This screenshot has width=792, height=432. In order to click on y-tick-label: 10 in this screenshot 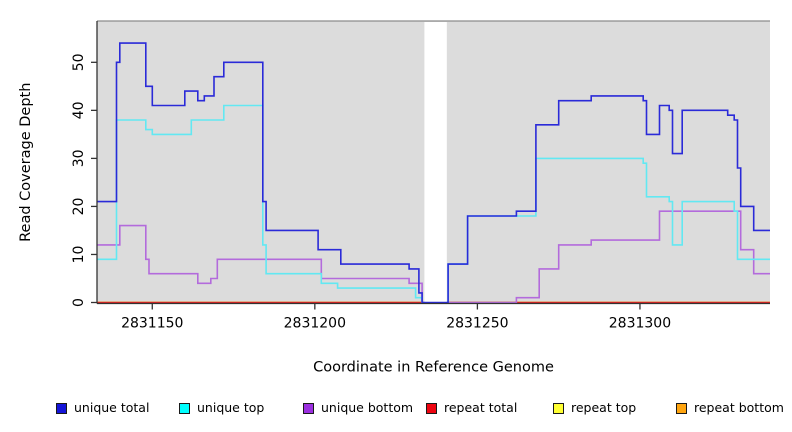, I will do `click(79, 255)`.